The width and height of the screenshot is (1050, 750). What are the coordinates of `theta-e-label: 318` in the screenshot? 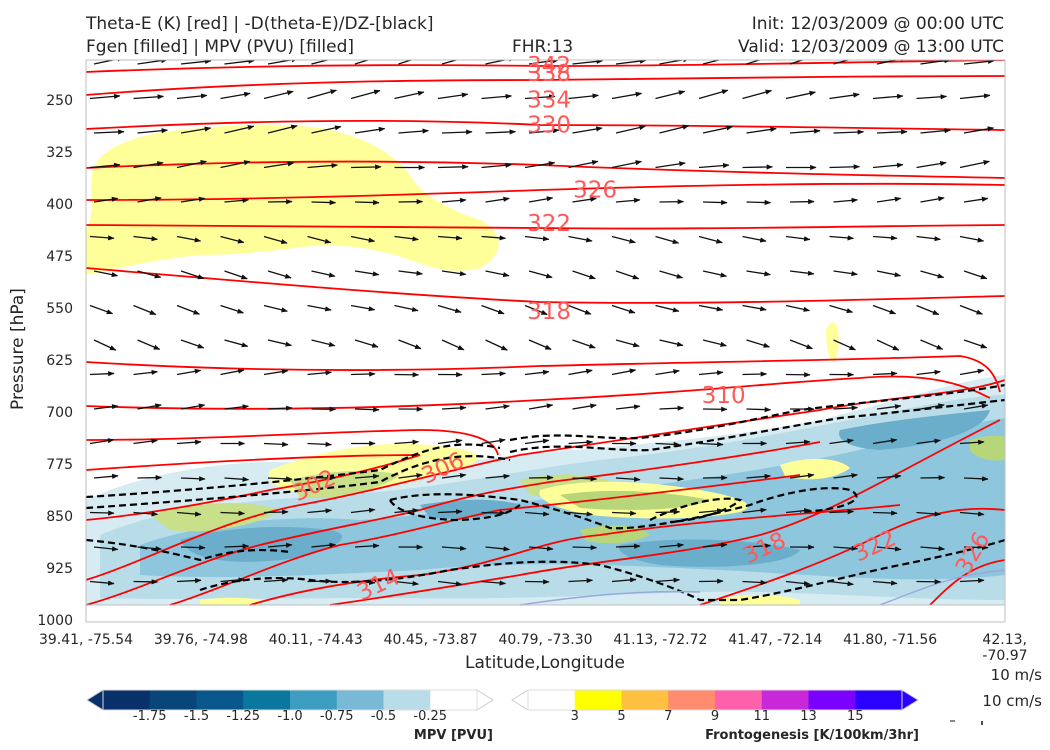 It's located at (549, 312).